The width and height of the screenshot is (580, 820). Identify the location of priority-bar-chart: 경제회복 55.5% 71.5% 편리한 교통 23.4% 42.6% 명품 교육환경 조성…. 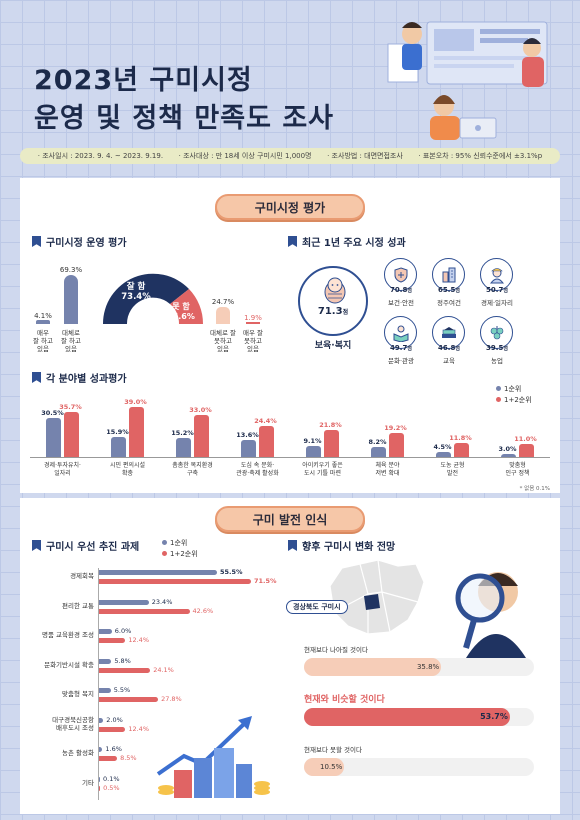
(150, 688).